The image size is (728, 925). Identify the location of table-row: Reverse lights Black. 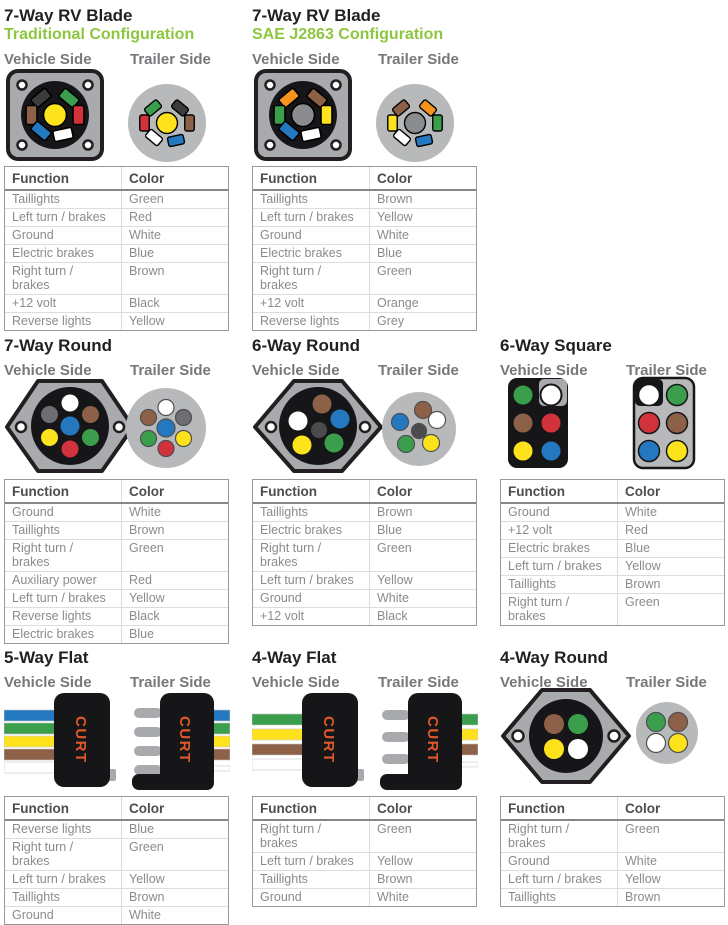
(116, 615).